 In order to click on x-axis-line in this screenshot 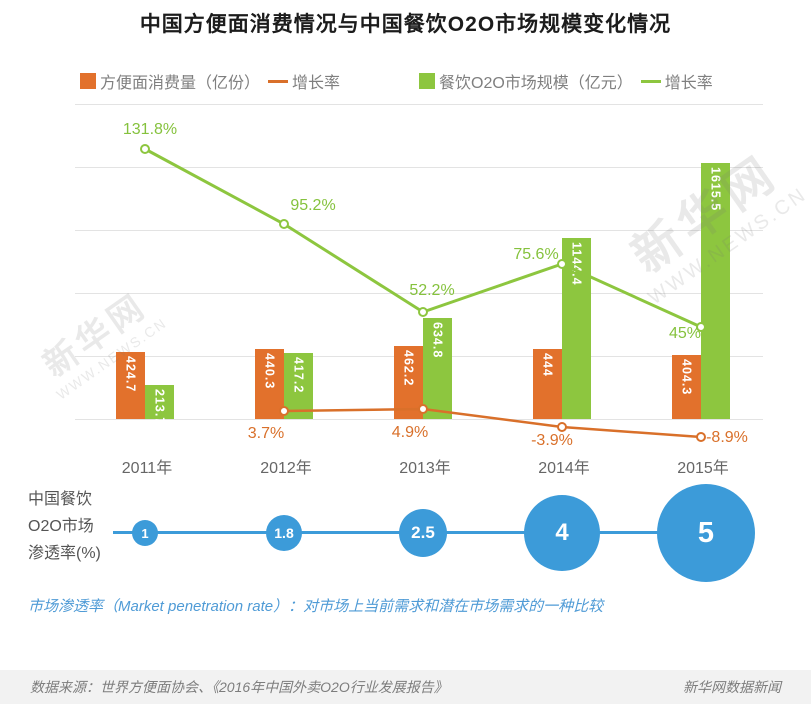, I will do `click(419, 419)`.